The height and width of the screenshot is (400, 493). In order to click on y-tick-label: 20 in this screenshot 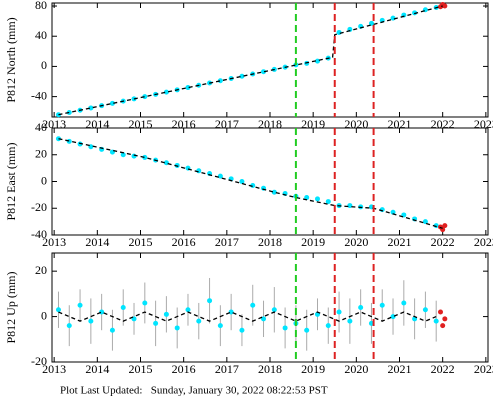, I will do `click(41, 154)`.